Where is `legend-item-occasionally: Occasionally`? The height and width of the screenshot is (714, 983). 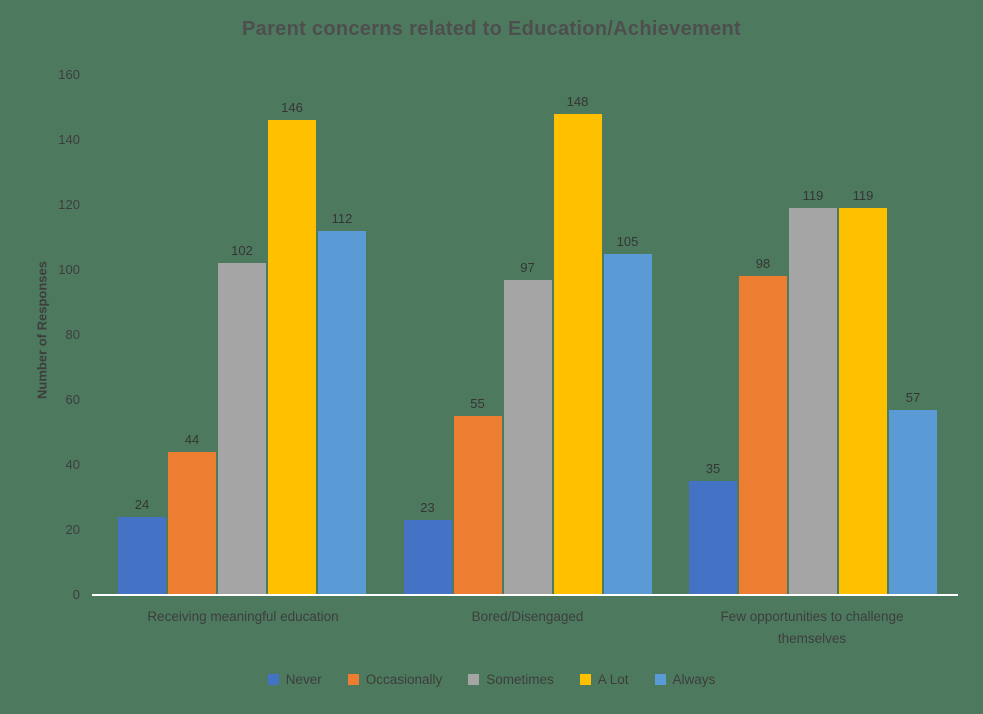 legend-item-occasionally: Occasionally is located at coordinates (395, 679).